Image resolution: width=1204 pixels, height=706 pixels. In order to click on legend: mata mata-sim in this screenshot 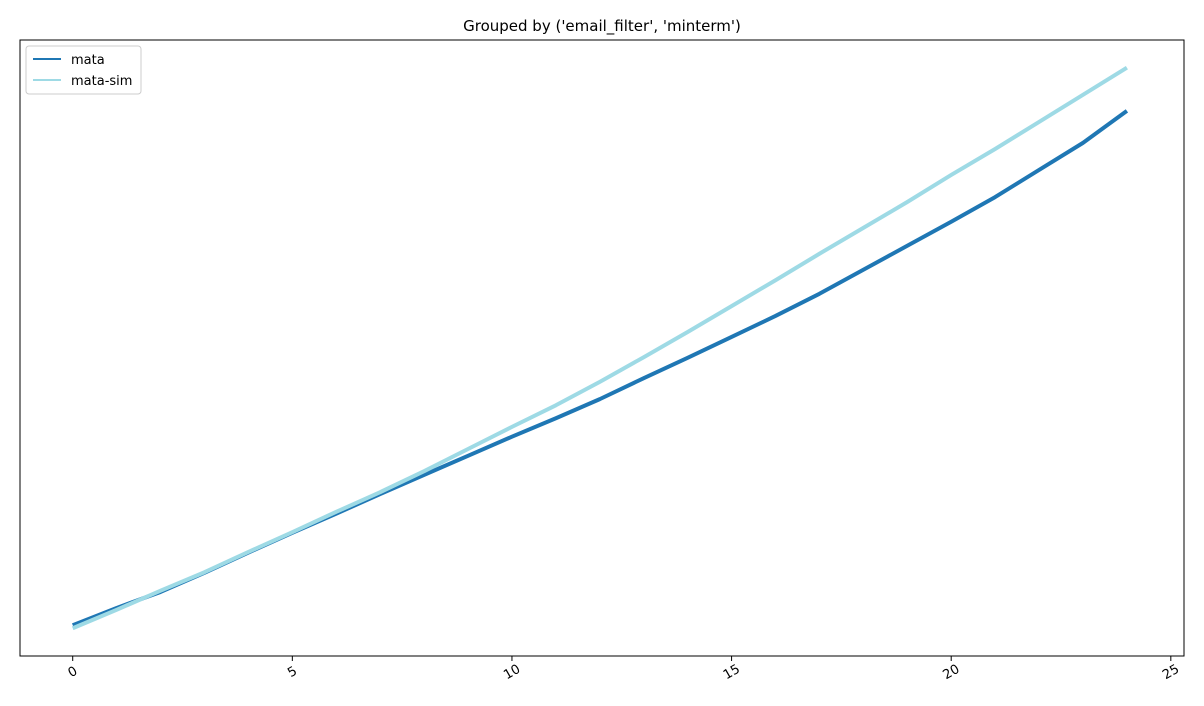, I will do `click(83, 70)`.